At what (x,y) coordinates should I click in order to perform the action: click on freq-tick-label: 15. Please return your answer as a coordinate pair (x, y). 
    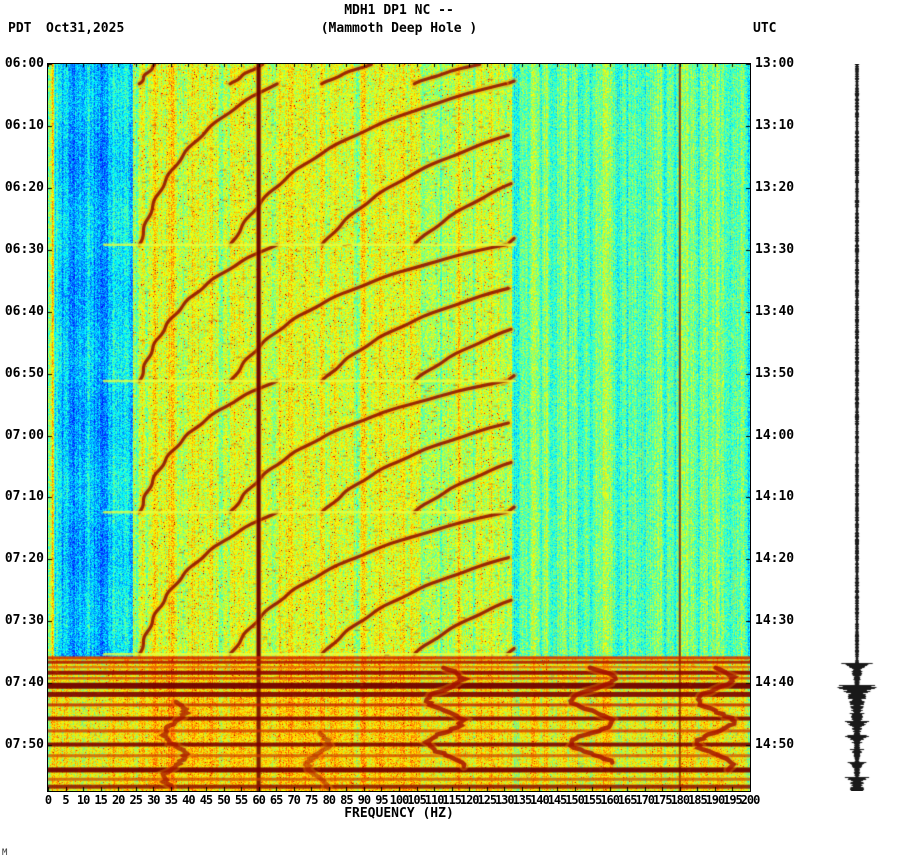
    Looking at the image, I should click on (100, 800).